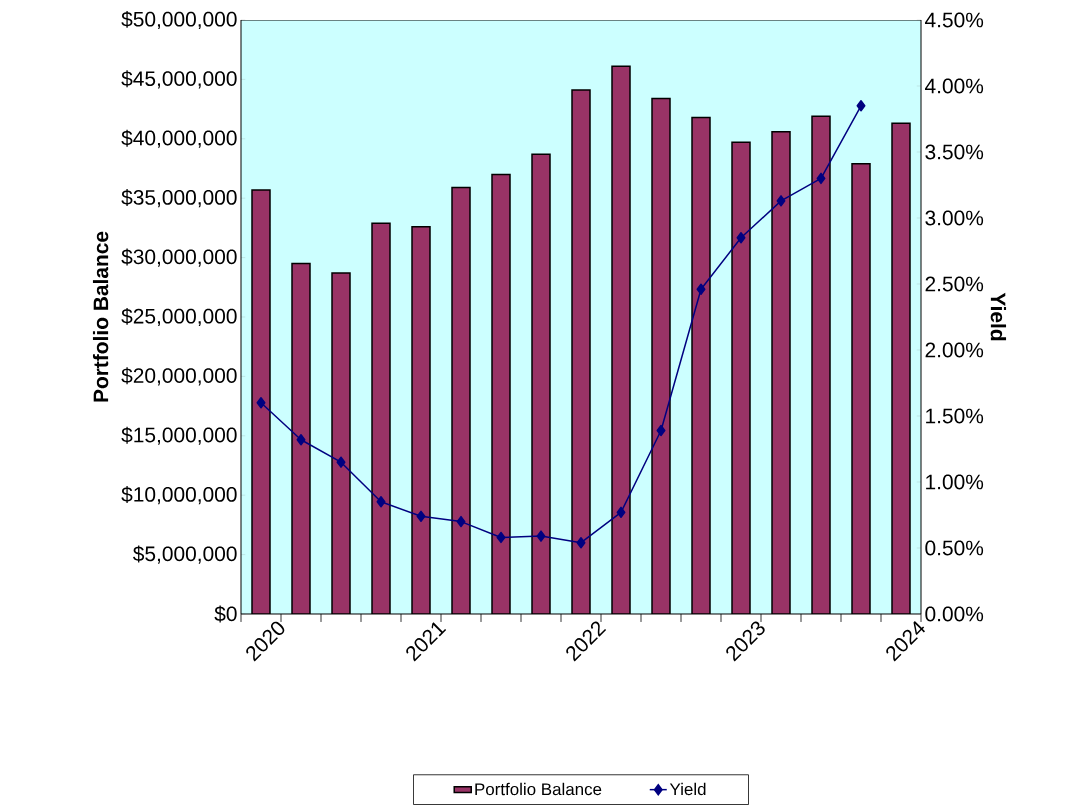 This screenshot has width=1068, height=805. I want to click on y2-tick-label: 2.00%, so click(954, 350).